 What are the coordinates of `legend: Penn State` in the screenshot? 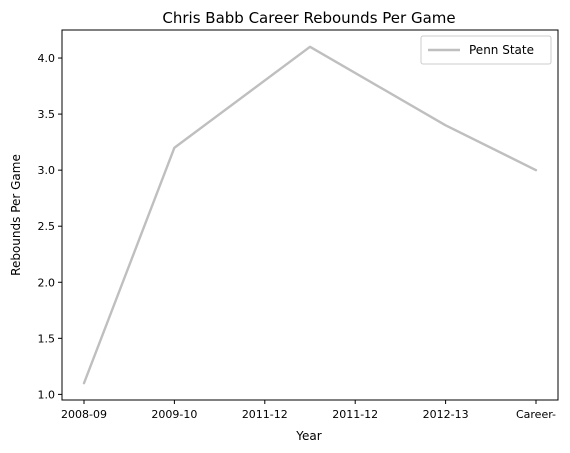 It's located at (486, 50).